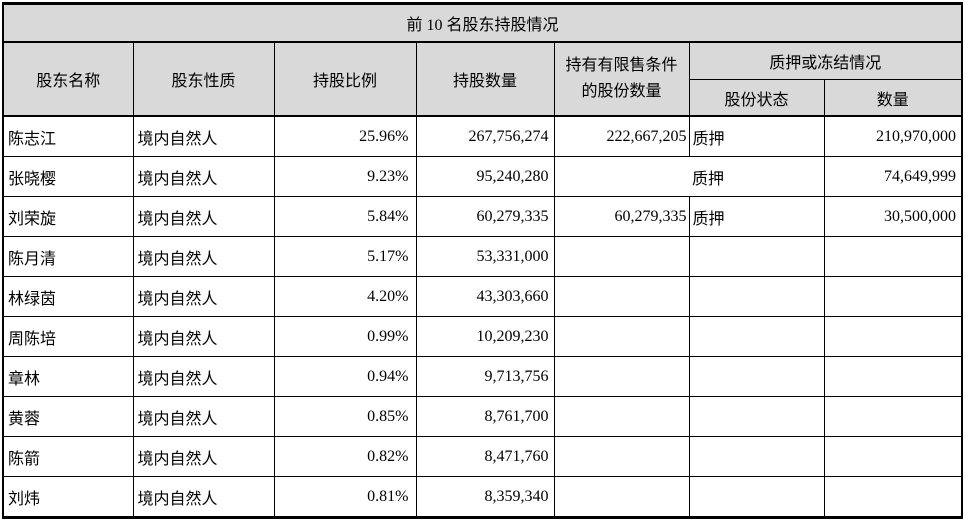  Describe the element at coordinates (485, 376) in the screenshot. I see `shares-held-cell: 9,713,756` at that location.